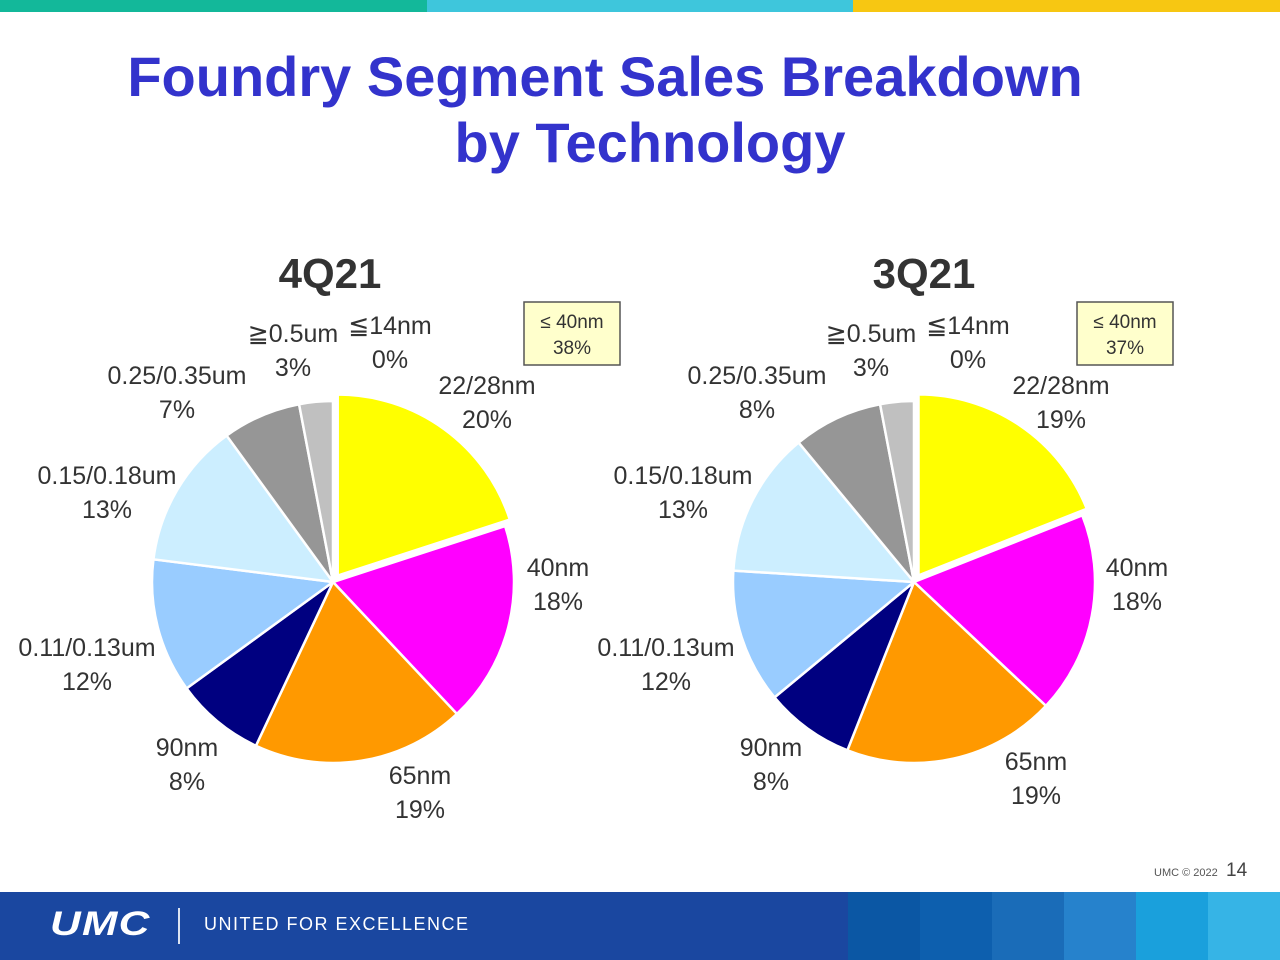 The width and height of the screenshot is (1280, 960). Describe the element at coordinates (650, 142) in the screenshot. I see `slide-title-line2: by Technology` at that location.